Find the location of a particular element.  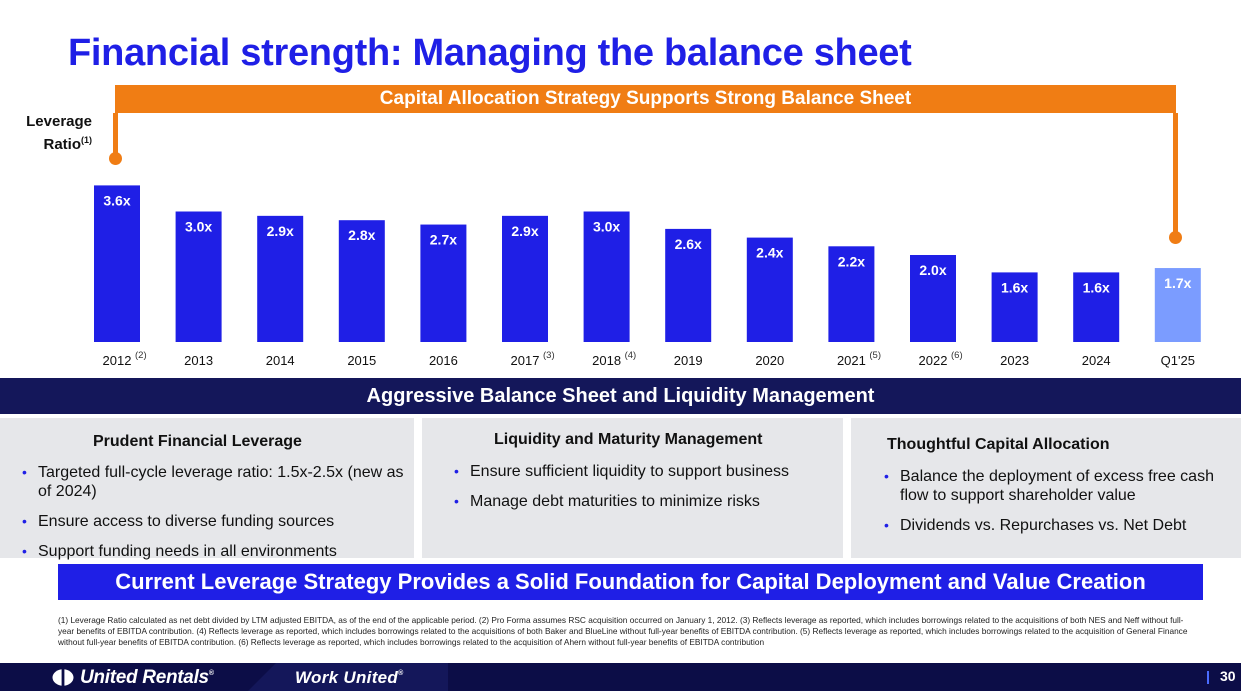

leverage-axis-line1: Leverage is located at coordinates (59, 121).